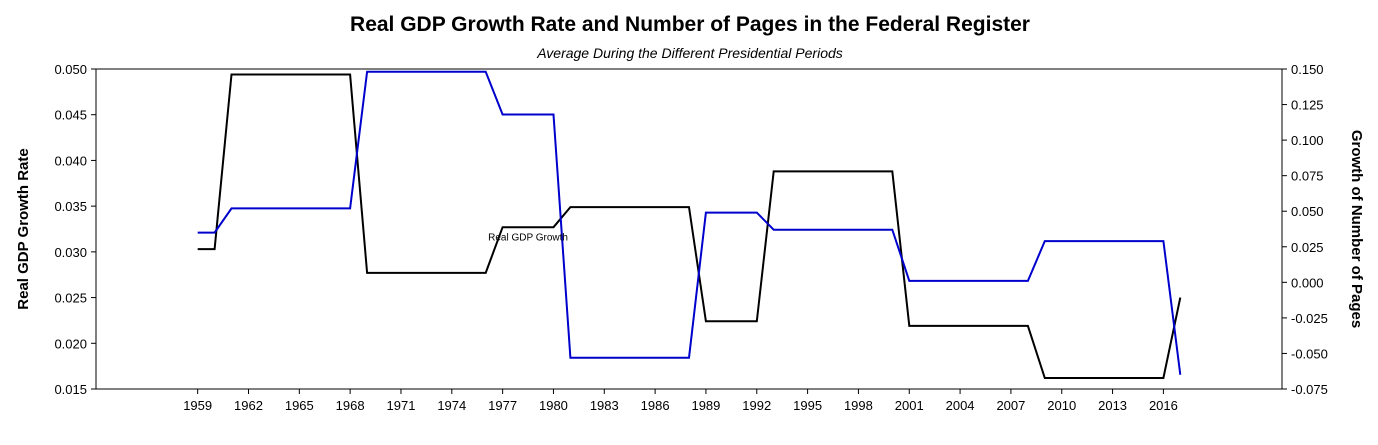  What do you see at coordinates (1309, 389) in the screenshot?
I see `y2-tick-label: -0.075` at bounding box center [1309, 389].